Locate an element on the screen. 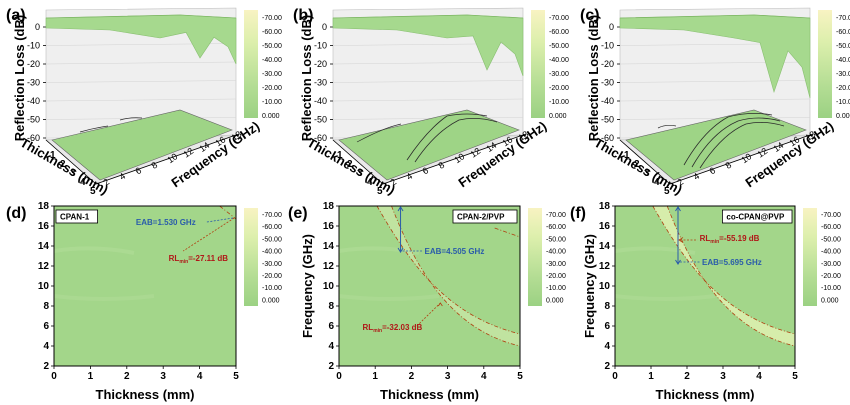 This screenshot has width=850, height=405. y-tick-label: 2 is located at coordinates (607, 366).